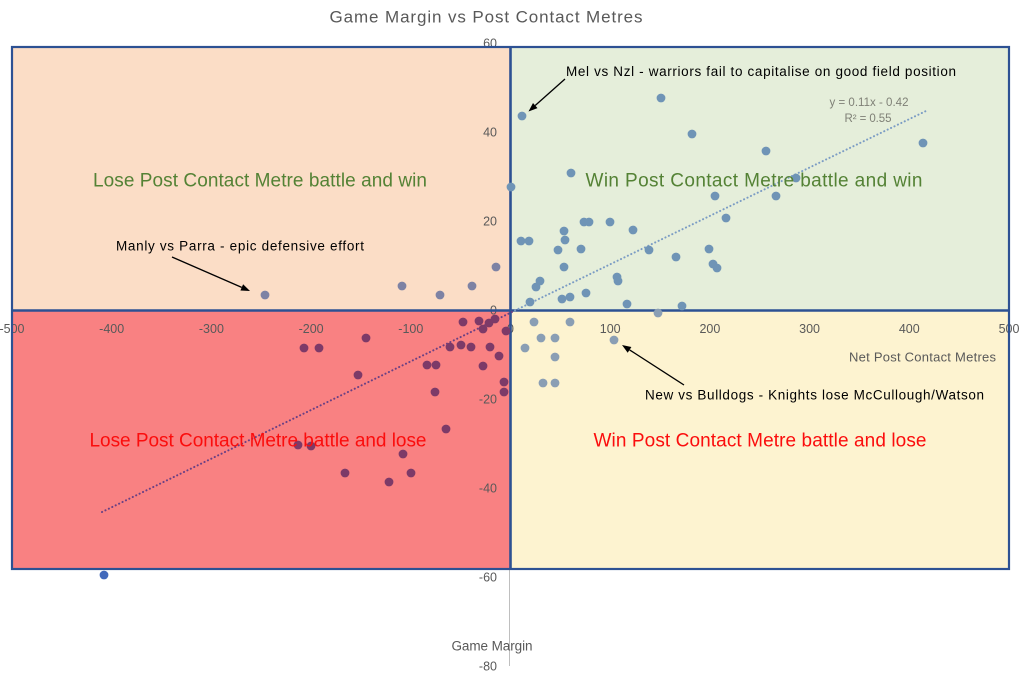 The width and height of the screenshot is (1024, 685). Describe the element at coordinates (260, 181) in the screenshot. I see `svg-text:Lose Post Contact Metre battle: Lose Post Contact Metre battle and win` at that location.